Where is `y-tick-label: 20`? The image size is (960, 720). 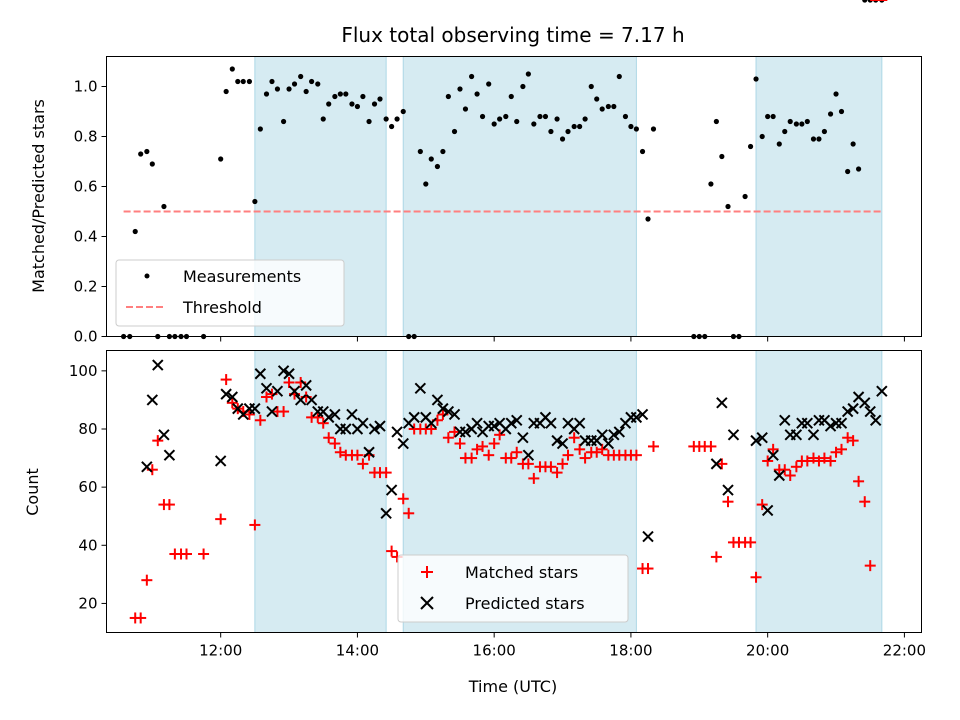
y-tick-label: 20 is located at coordinates (87, 603).